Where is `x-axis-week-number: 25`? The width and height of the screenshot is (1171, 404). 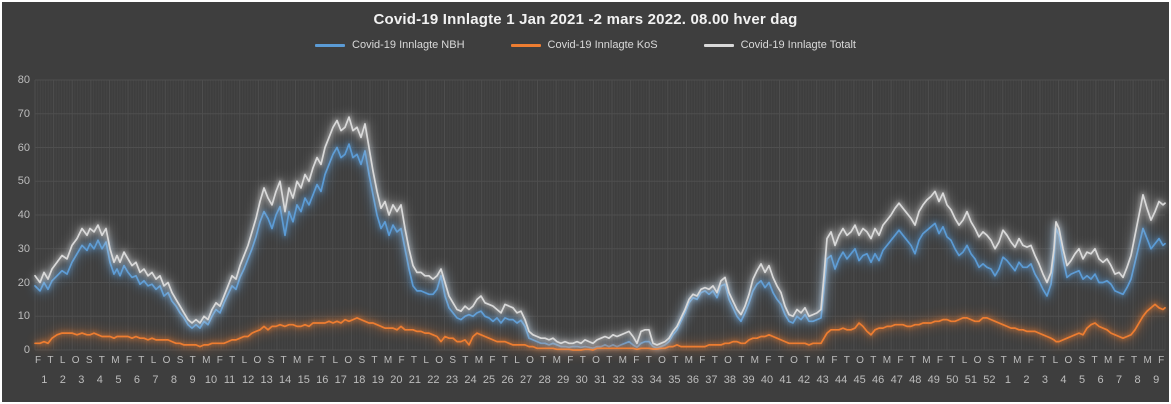 x-axis-week-number: 25 is located at coordinates (489, 380).